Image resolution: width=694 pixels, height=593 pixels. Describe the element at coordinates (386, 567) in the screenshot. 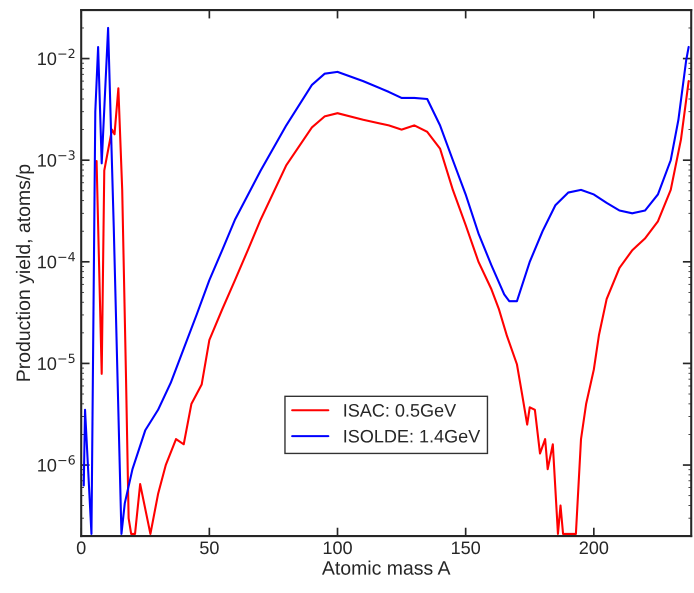

I see `x-axis-title: Atomic mass A` at that location.